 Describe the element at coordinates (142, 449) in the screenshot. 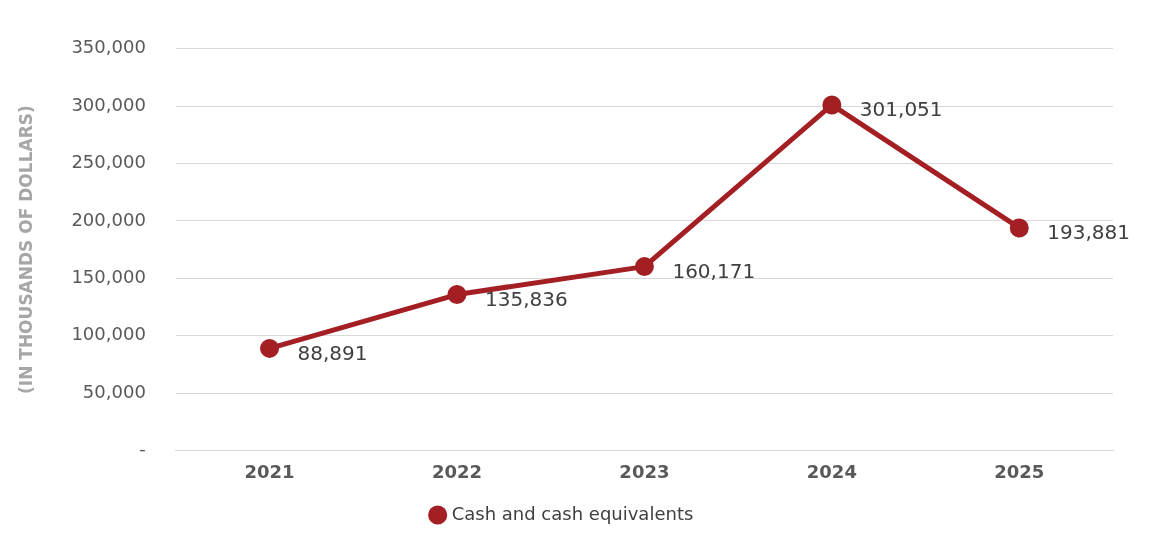

I see `y-tick-label: -` at that location.